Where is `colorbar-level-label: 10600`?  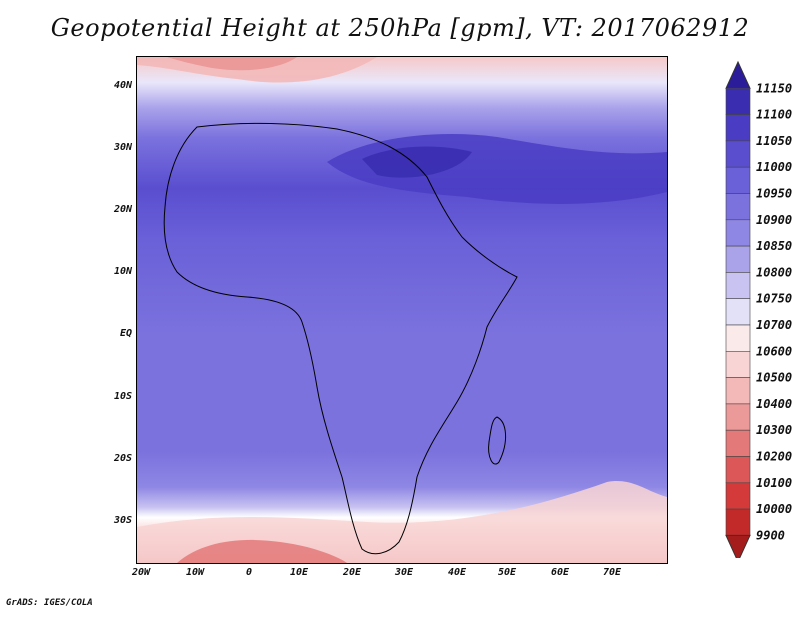
colorbar-level-label: 10600 is located at coordinates (774, 351).